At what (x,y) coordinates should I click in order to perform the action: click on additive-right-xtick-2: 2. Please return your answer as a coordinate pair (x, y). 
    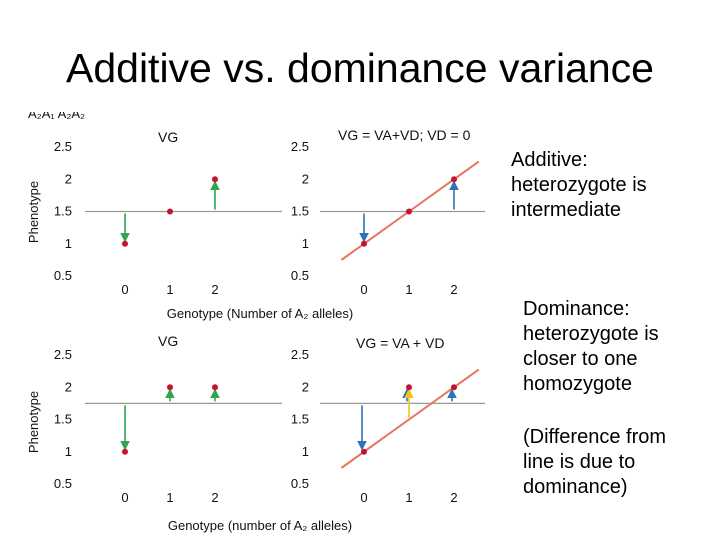
    Looking at the image, I should click on (453, 289).